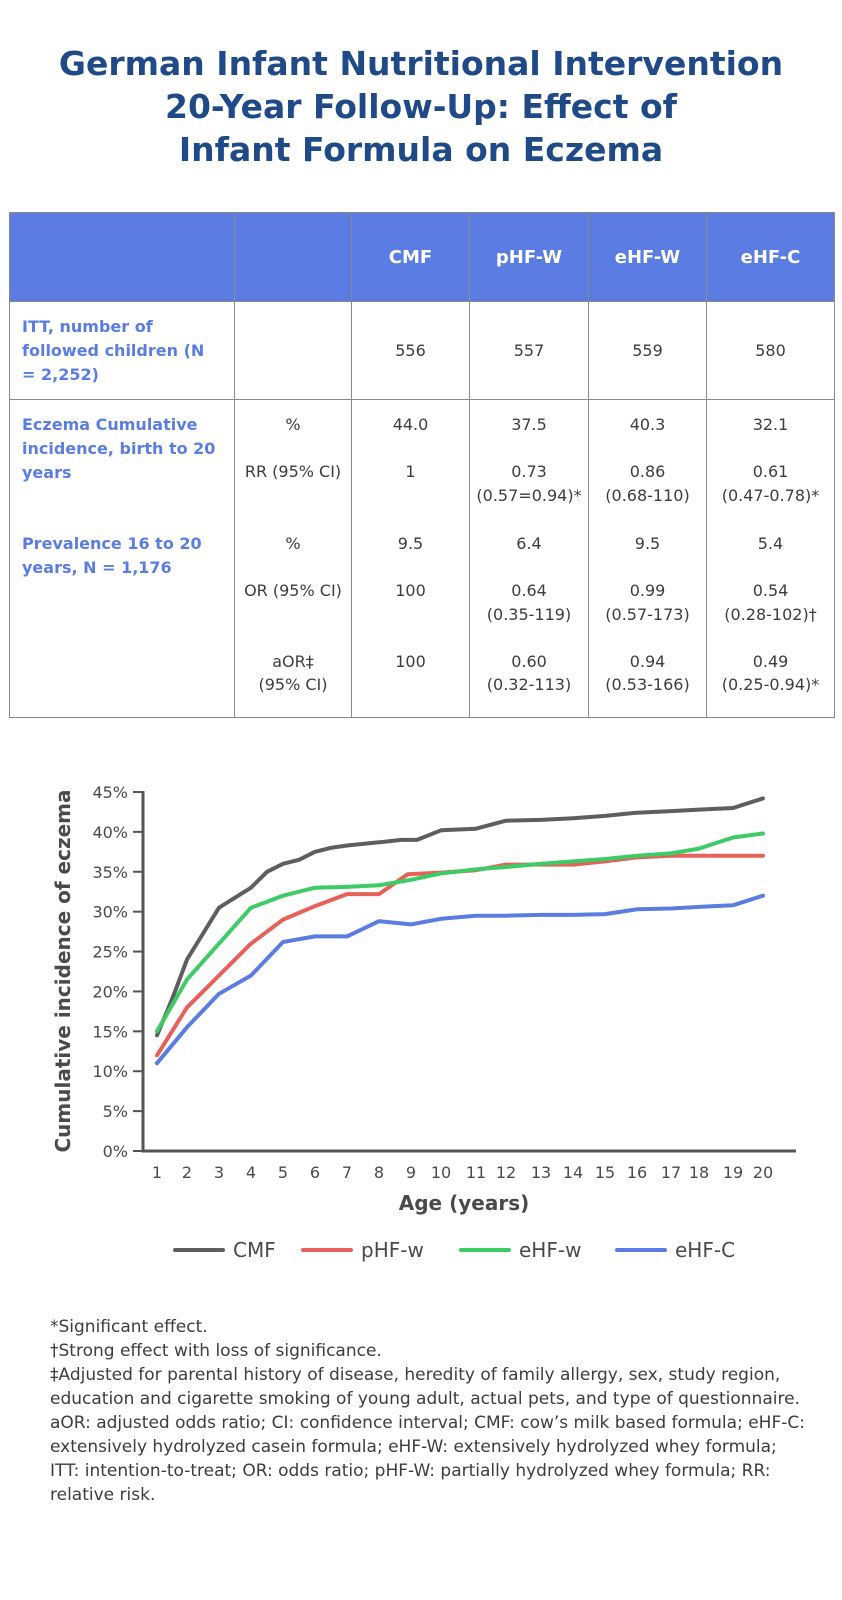  I want to click on value-cell: 557, so click(529, 350).